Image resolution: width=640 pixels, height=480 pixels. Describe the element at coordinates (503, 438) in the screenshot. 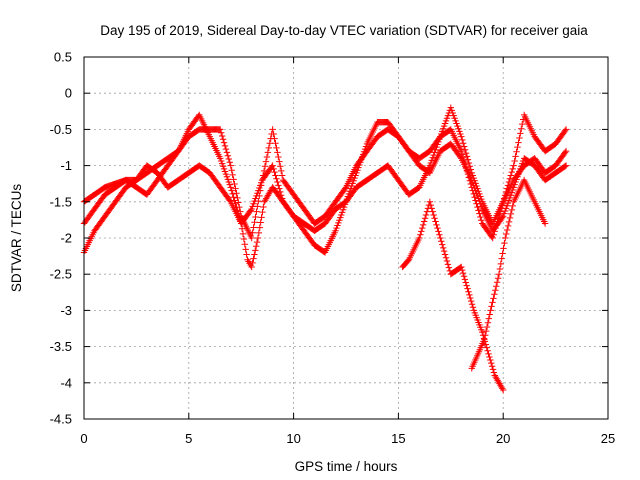

I see `x-tick-label: 20` at that location.